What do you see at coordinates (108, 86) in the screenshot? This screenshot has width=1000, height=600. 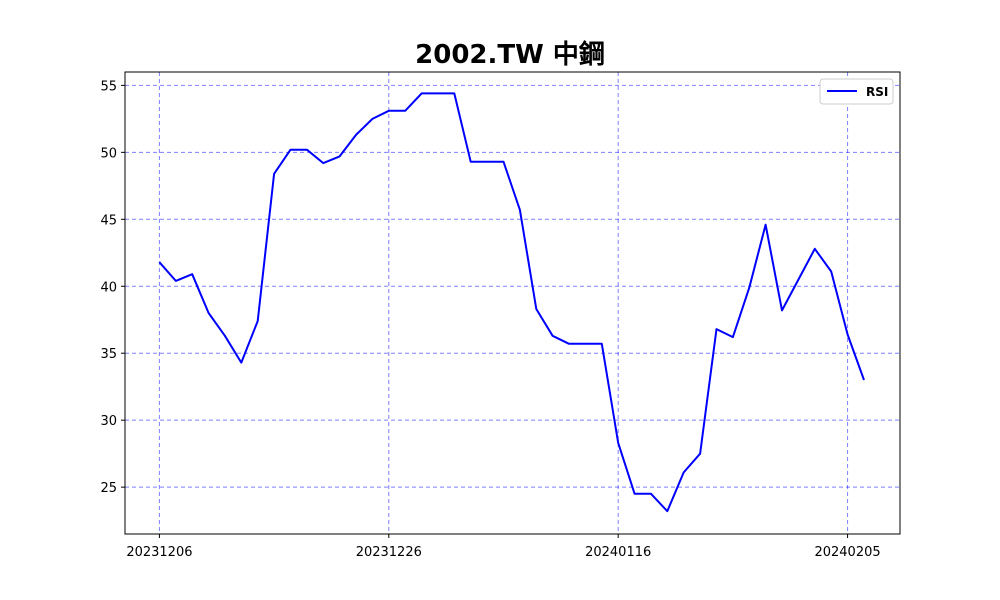 I see `y-tick-label: 55` at bounding box center [108, 86].